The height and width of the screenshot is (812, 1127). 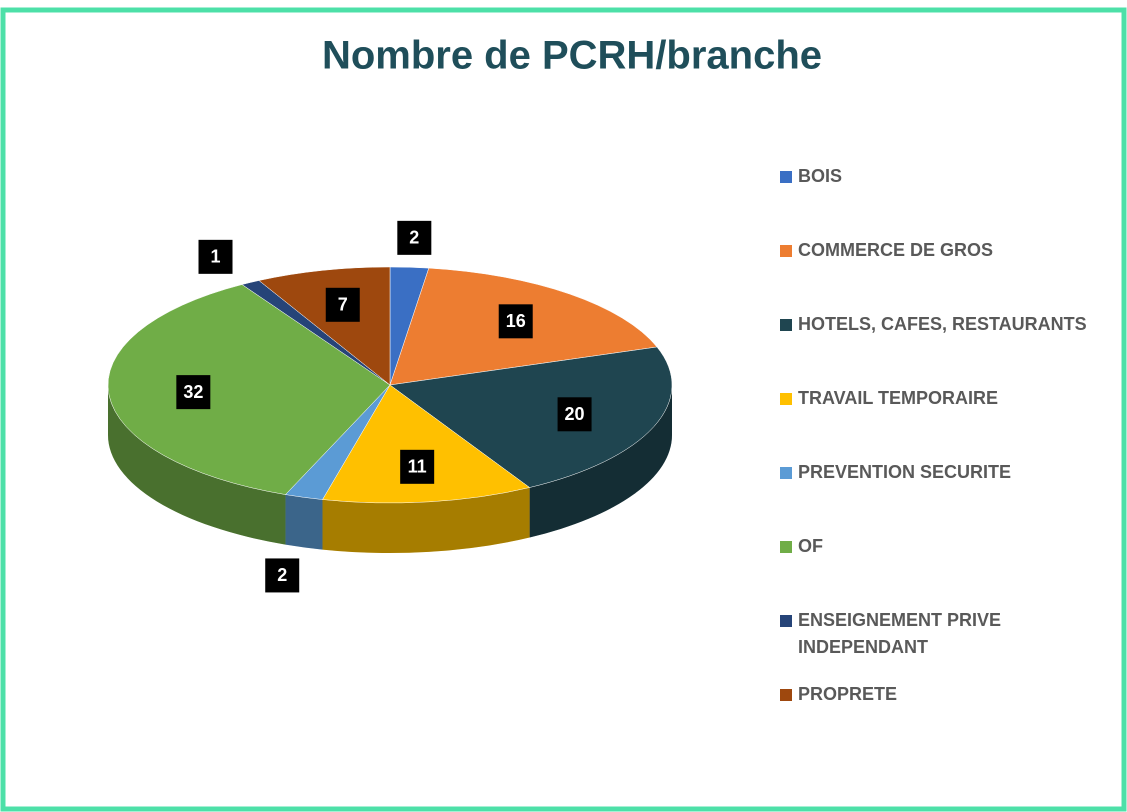 I want to click on legend-label: ENSEIGNEMENT PRIVE INDEPENDANT, so click(x=899, y=633).